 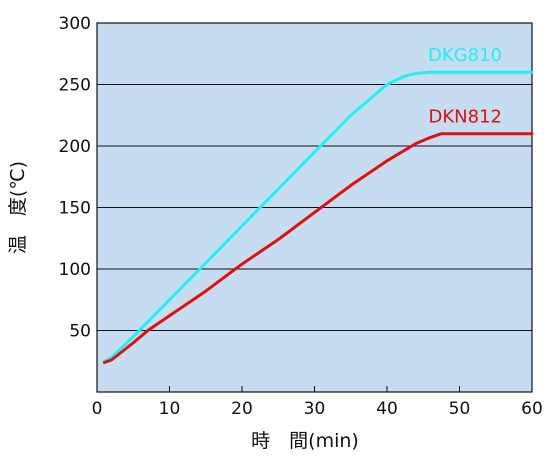 I want to click on x-tick-label-4: 40, so click(x=387, y=409).